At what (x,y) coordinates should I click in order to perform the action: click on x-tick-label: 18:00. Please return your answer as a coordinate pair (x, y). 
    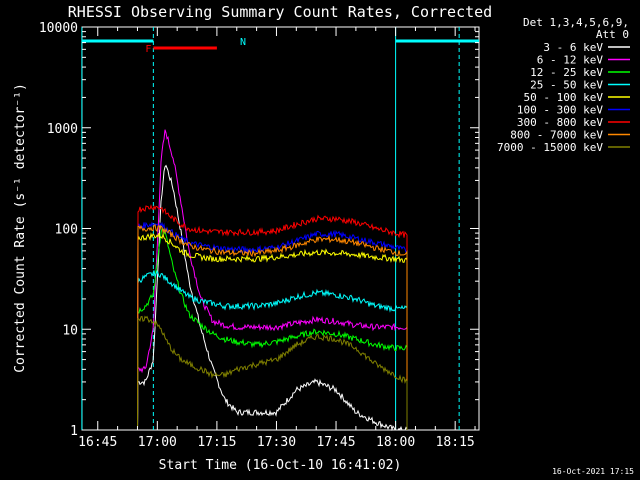
    Looking at the image, I should click on (395, 442).